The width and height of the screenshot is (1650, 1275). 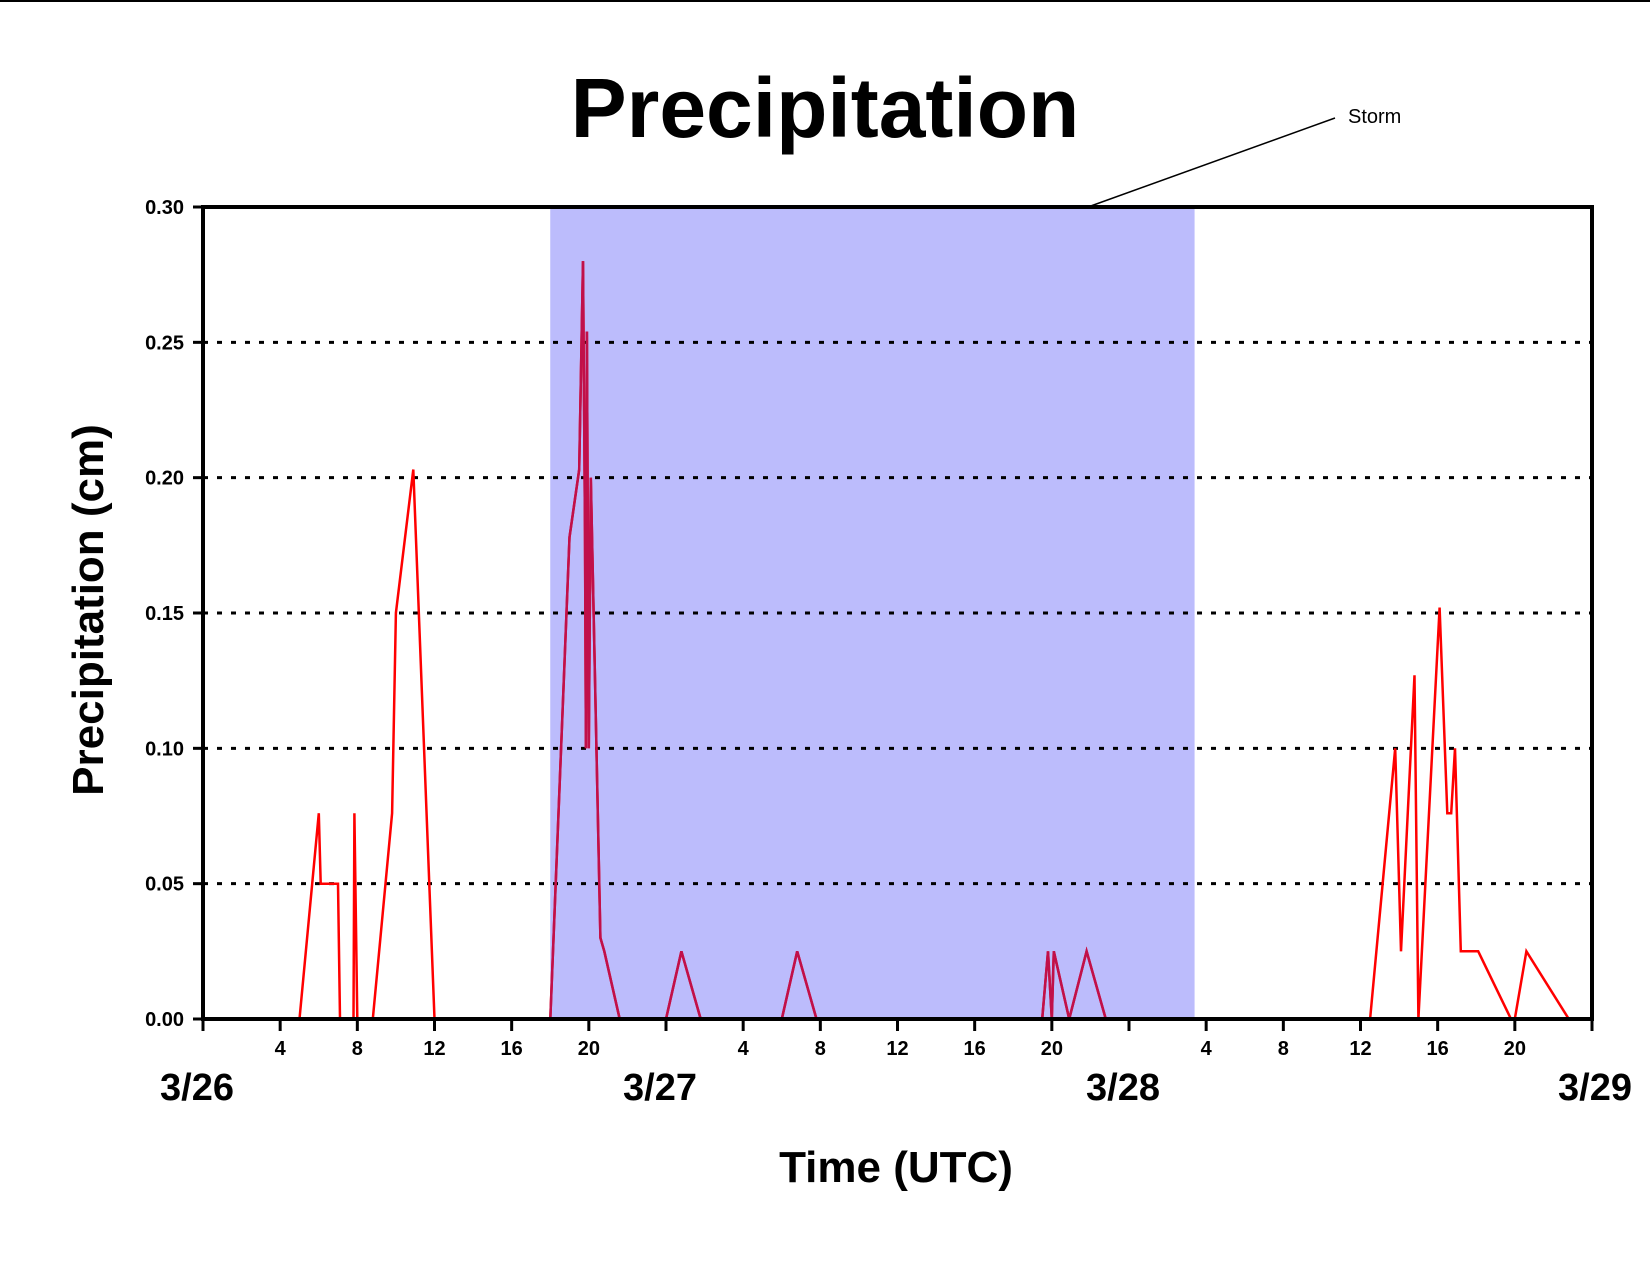 What do you see at coordinates (164, 343) in the screenshot?
I see `y-tick-label: 0.25` at bounding box center [164, 343].